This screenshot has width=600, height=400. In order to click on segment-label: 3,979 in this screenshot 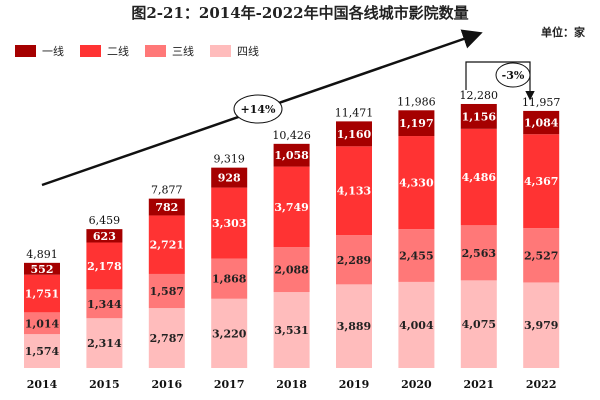, I will do `click(541, 325)`.